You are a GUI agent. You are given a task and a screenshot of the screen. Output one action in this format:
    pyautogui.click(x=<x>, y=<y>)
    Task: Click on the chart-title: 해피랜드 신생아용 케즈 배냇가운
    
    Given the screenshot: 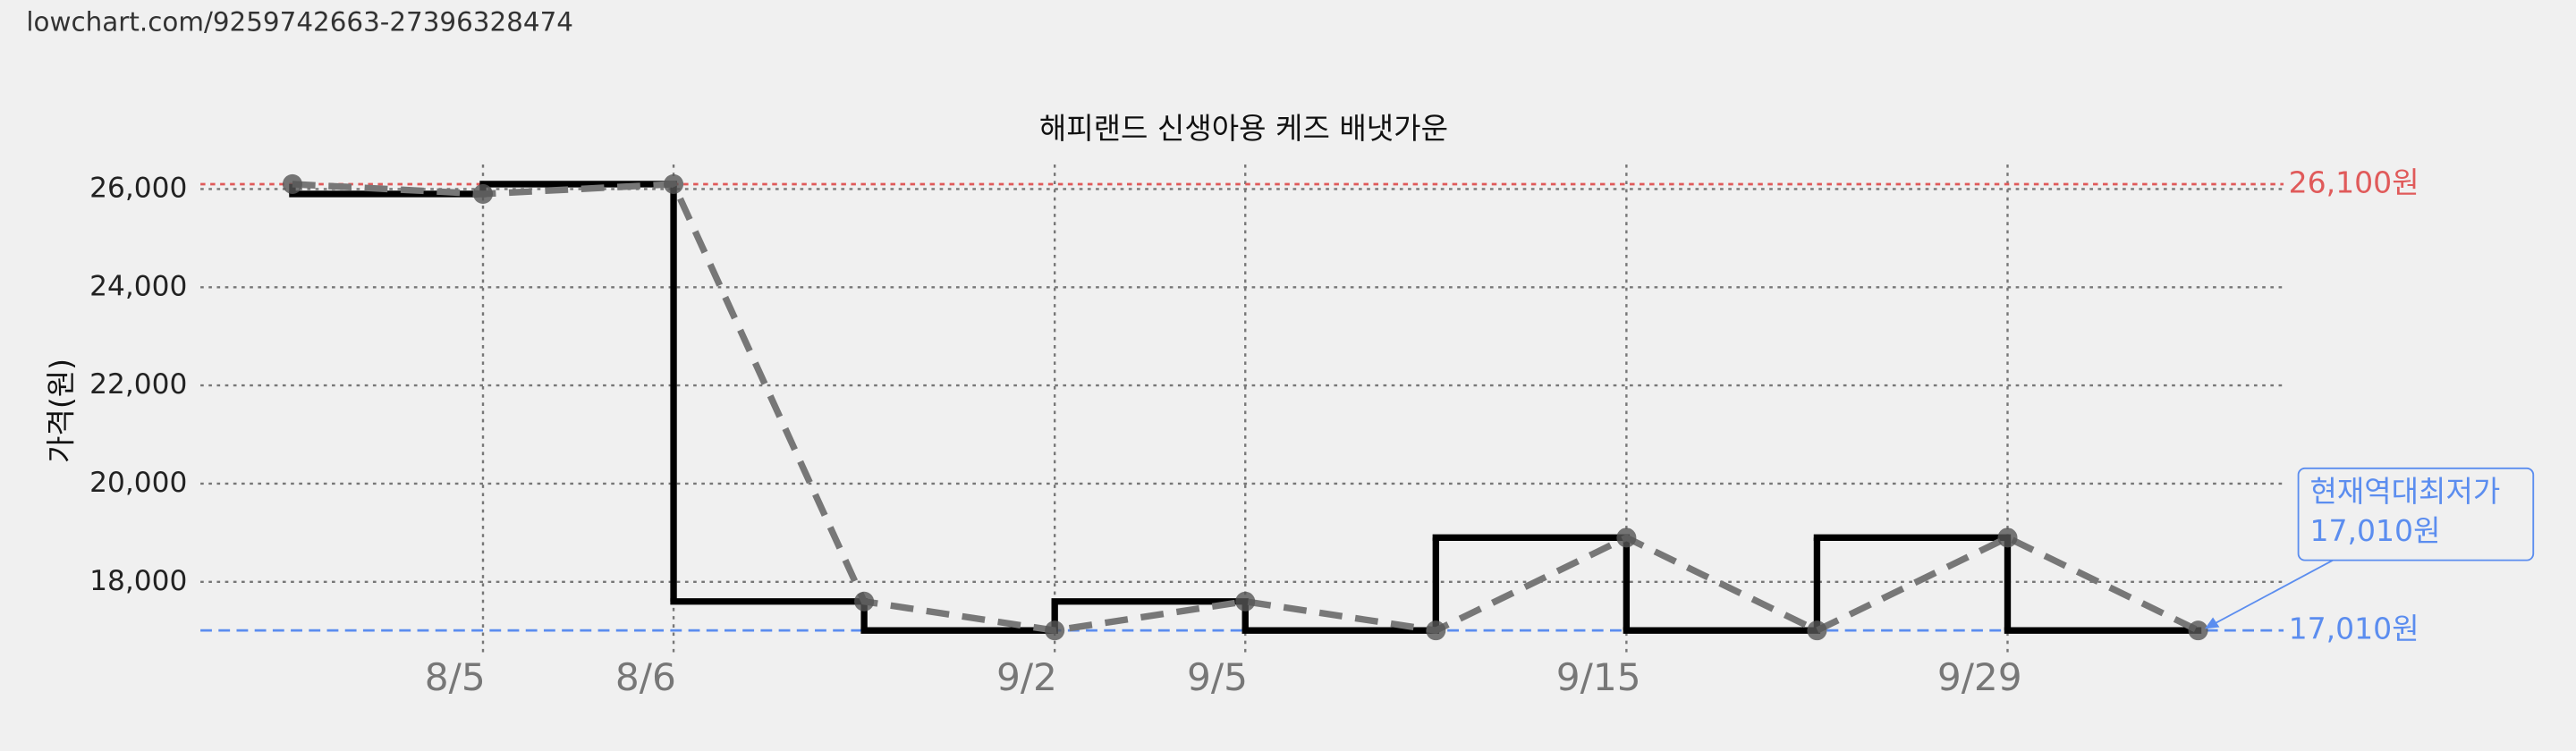 What is the action you would take?
    pyautogui.click(x=1243, y=128)
    